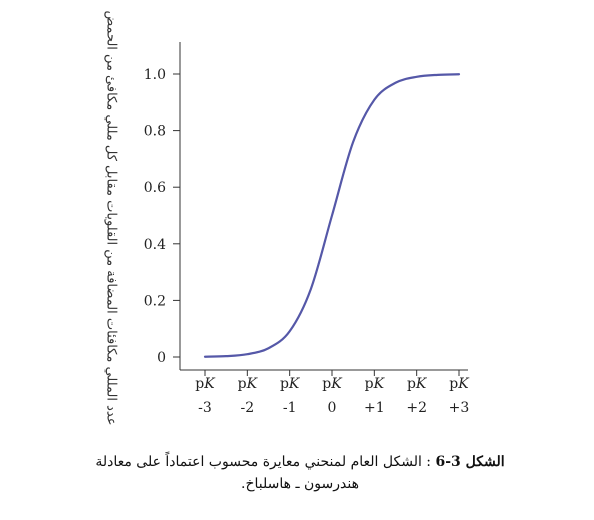  What do you see at coordinates (161, 358) in the screenshot?
I see `y-tick-label: 0` at bounding box center [161, 358].